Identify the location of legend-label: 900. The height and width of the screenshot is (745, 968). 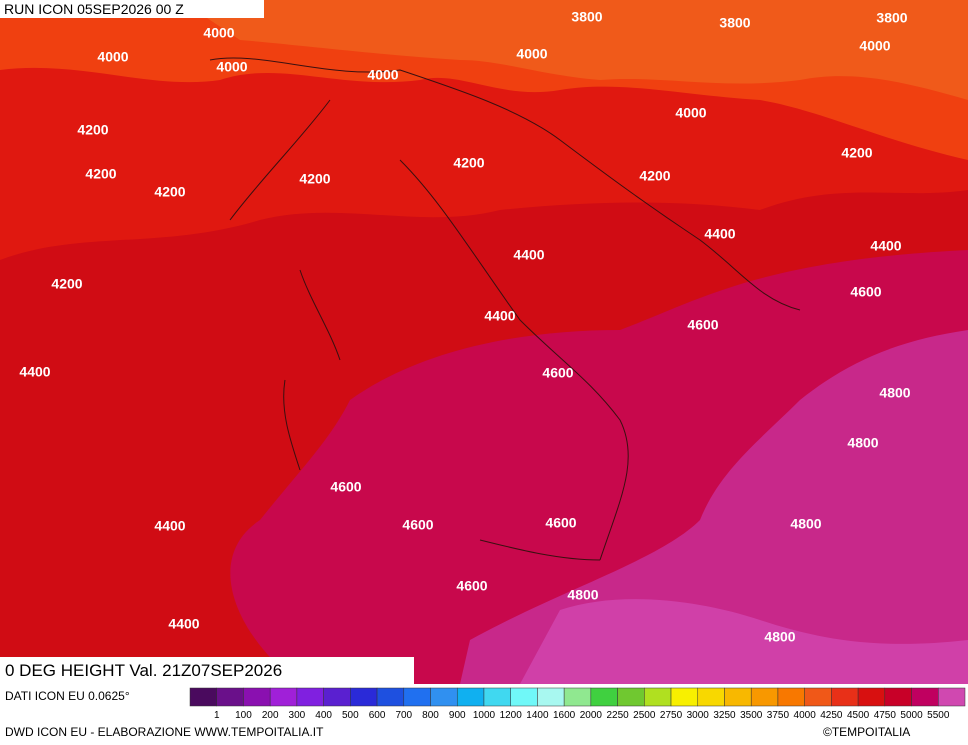
(457, 715).